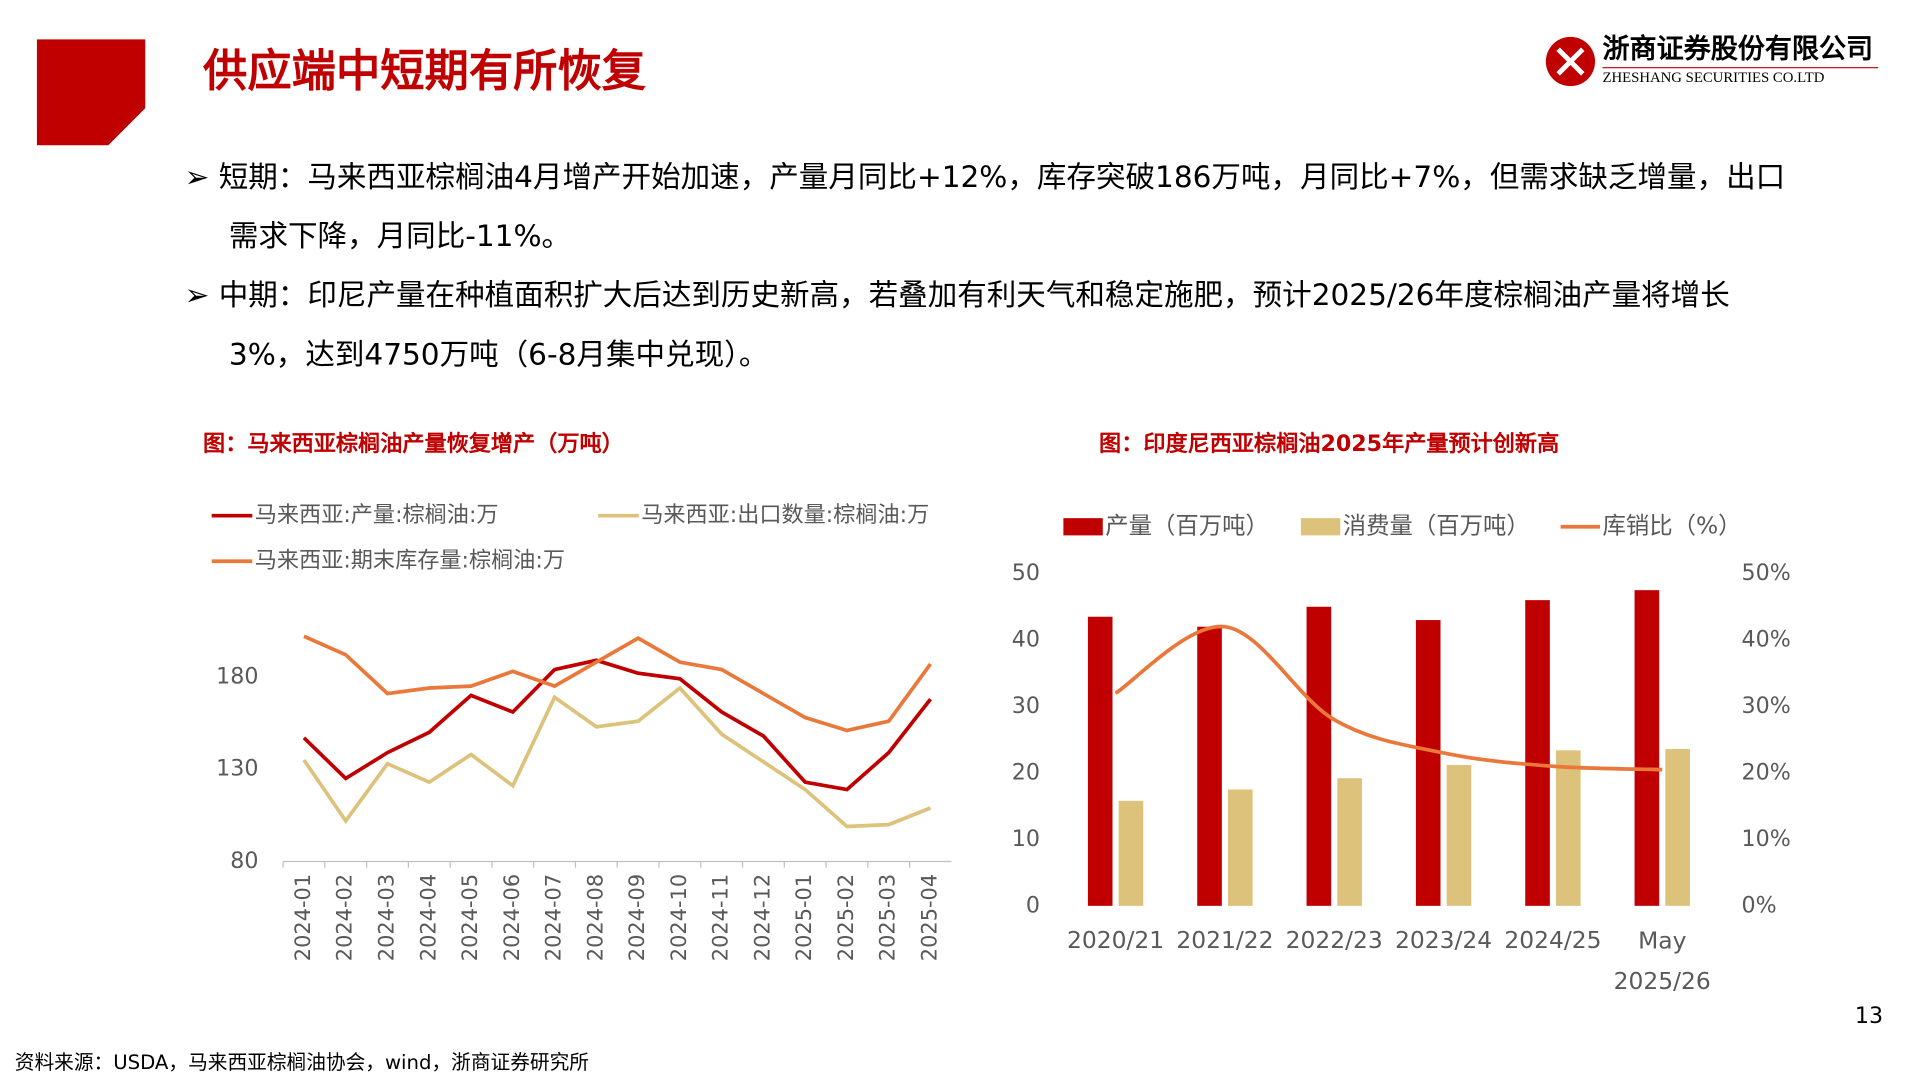 The width and height of the screenshot is (1920, 1084). Describe the element at coordinates (1334, 940) in the screenshot. I see `x-tick-label: 2022/23` at that location.